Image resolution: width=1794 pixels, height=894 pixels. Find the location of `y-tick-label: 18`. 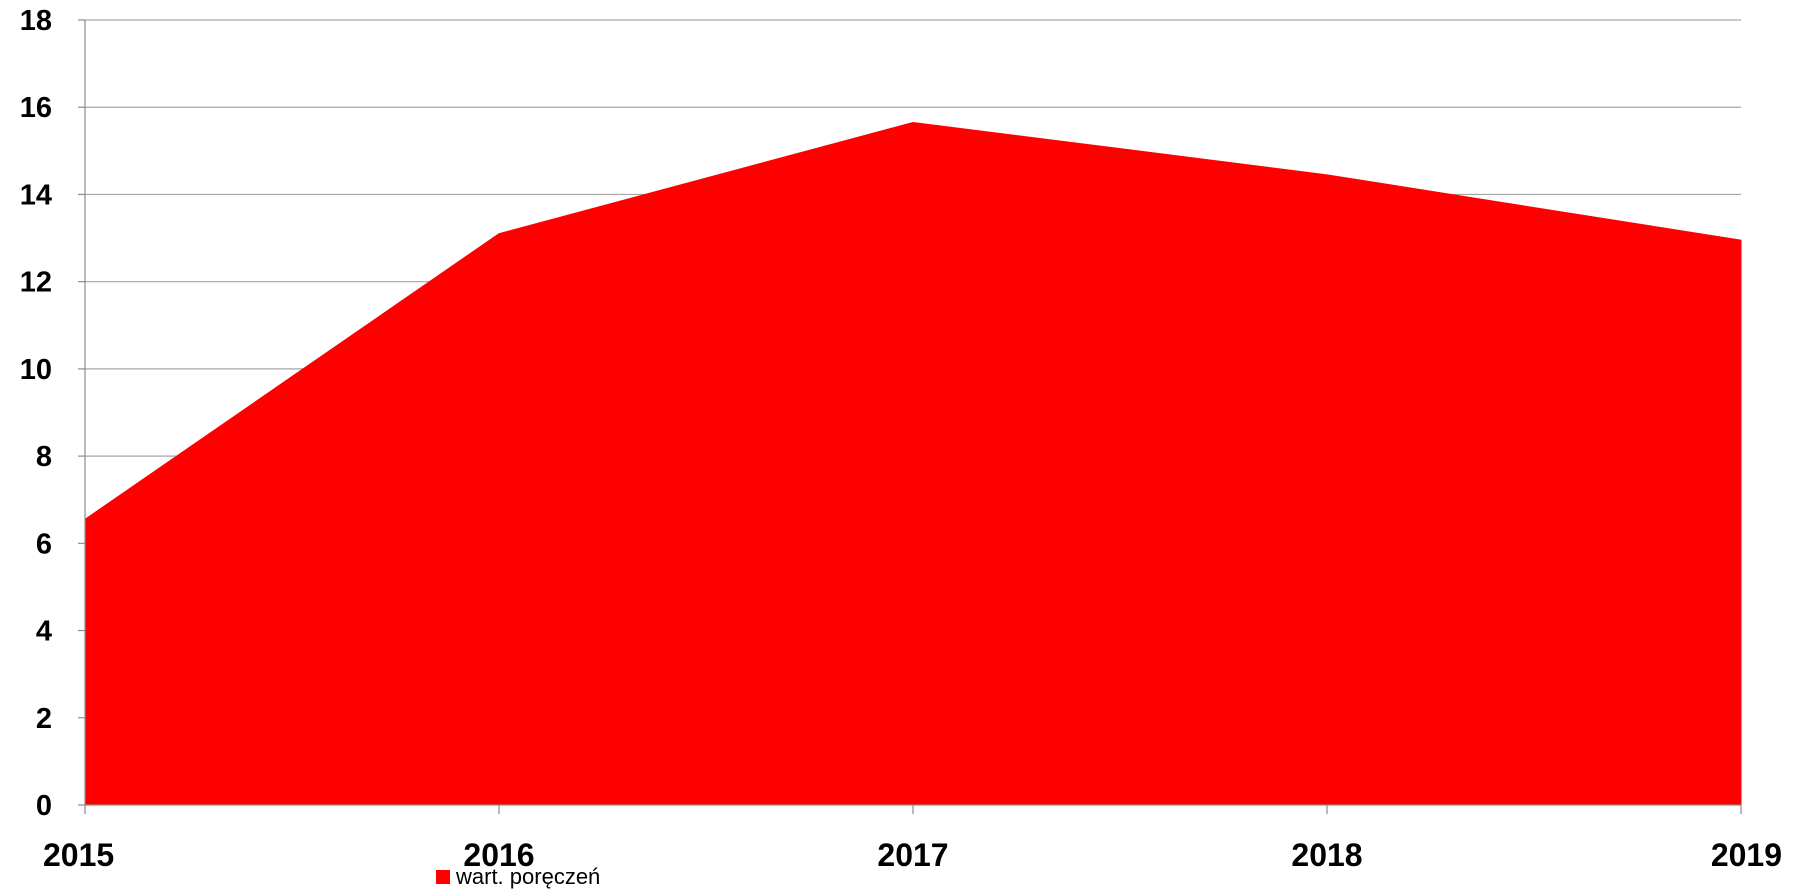

y-tick-label: 18 is located at coordinates (36, 21).